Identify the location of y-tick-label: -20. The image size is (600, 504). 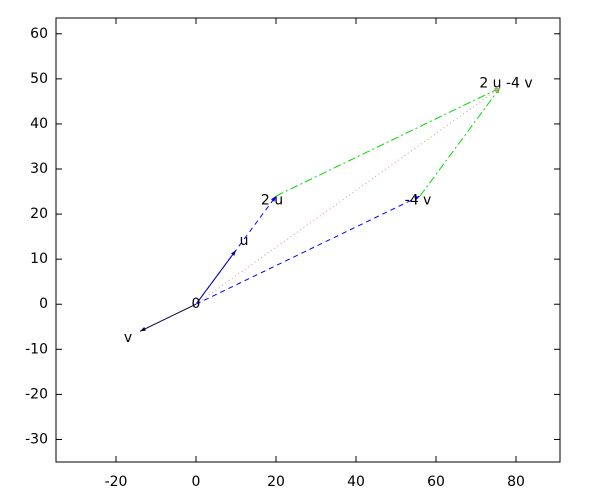
(36, 394).